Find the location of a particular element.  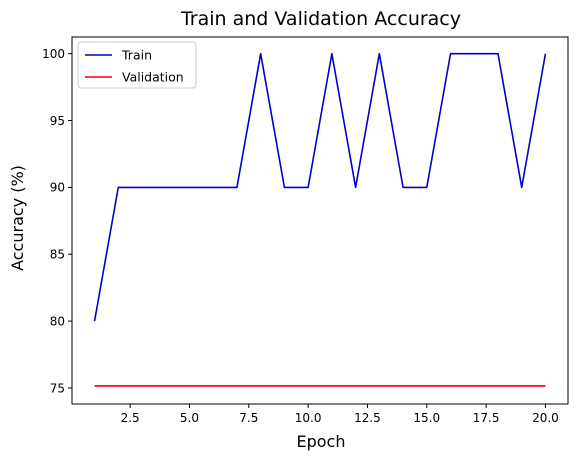

x-tick-label: 20.0 is located at coordinates (545, 418).